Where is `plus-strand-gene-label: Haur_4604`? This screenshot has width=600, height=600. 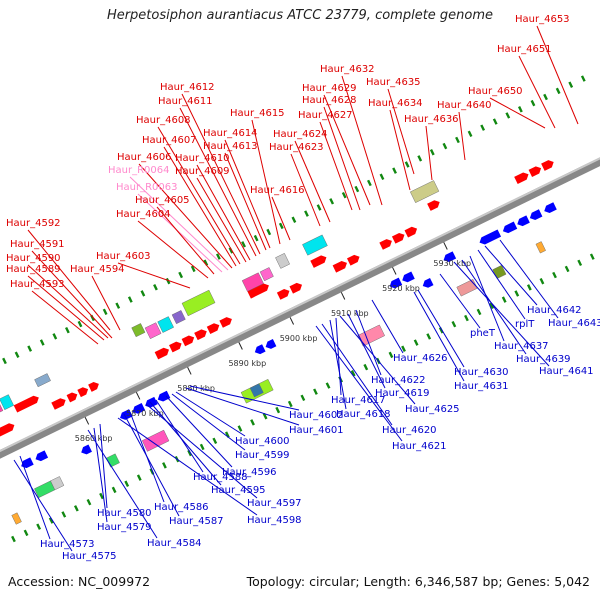 plus-strand-gene-label: Haur_4604 is located at coordinates (143, 214).